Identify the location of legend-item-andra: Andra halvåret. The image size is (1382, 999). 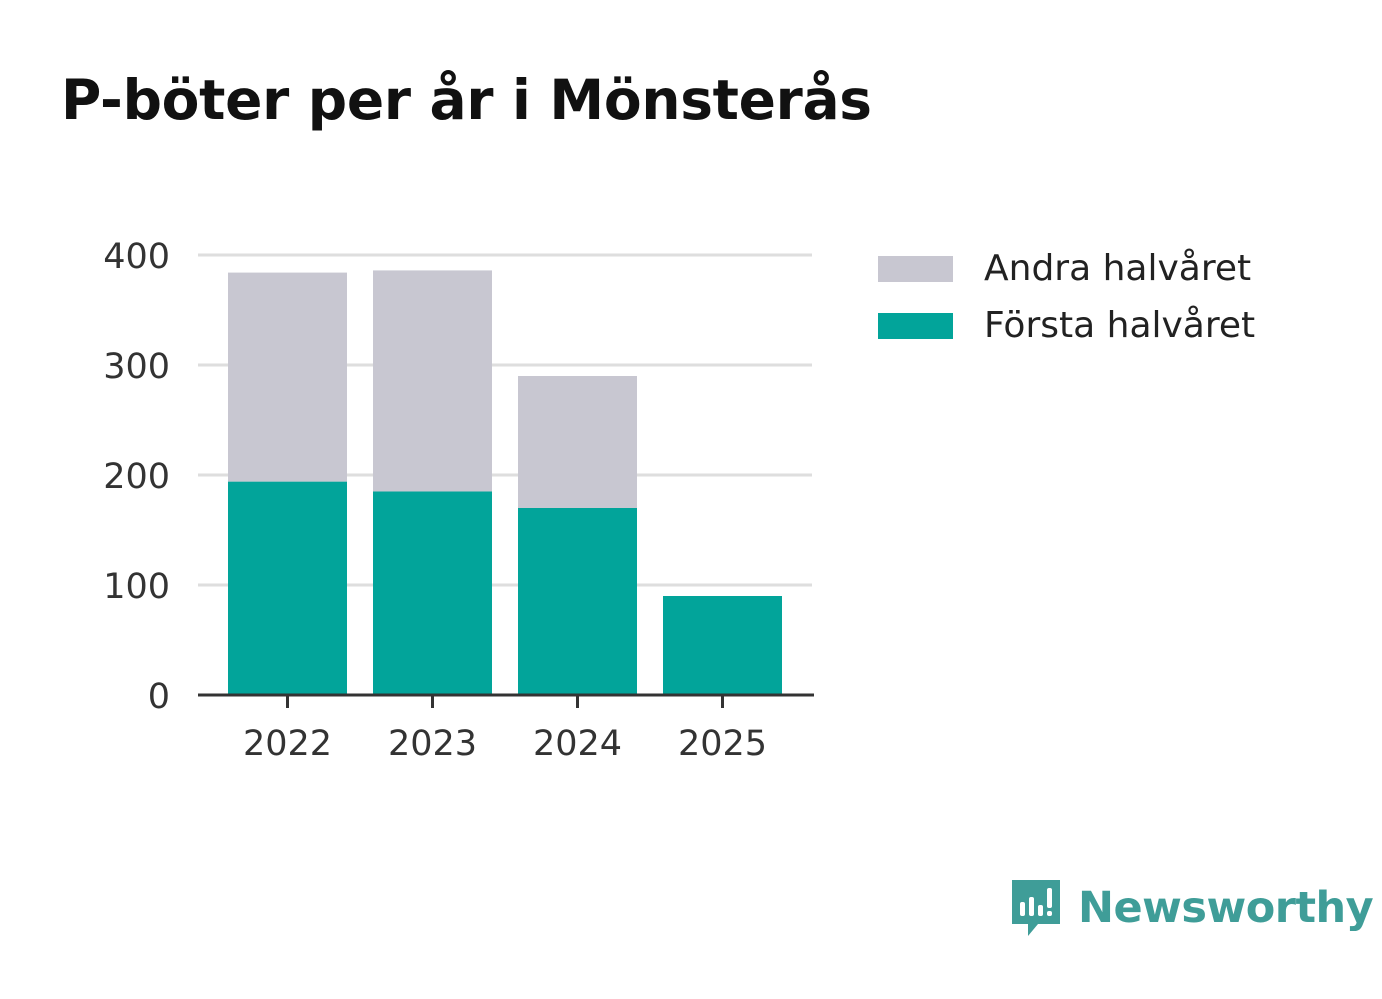
(1066, 268).